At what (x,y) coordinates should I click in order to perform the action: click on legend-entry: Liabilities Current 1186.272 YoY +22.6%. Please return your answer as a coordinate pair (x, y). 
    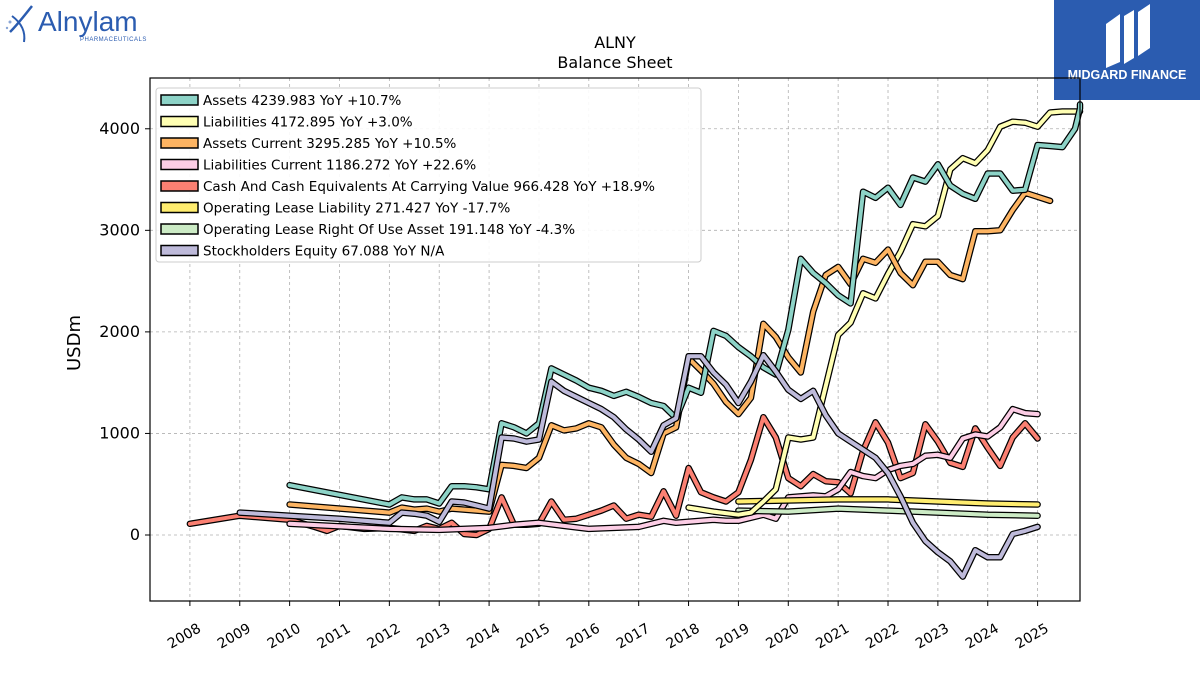
    Looking at the image, I should click on (339, 166).